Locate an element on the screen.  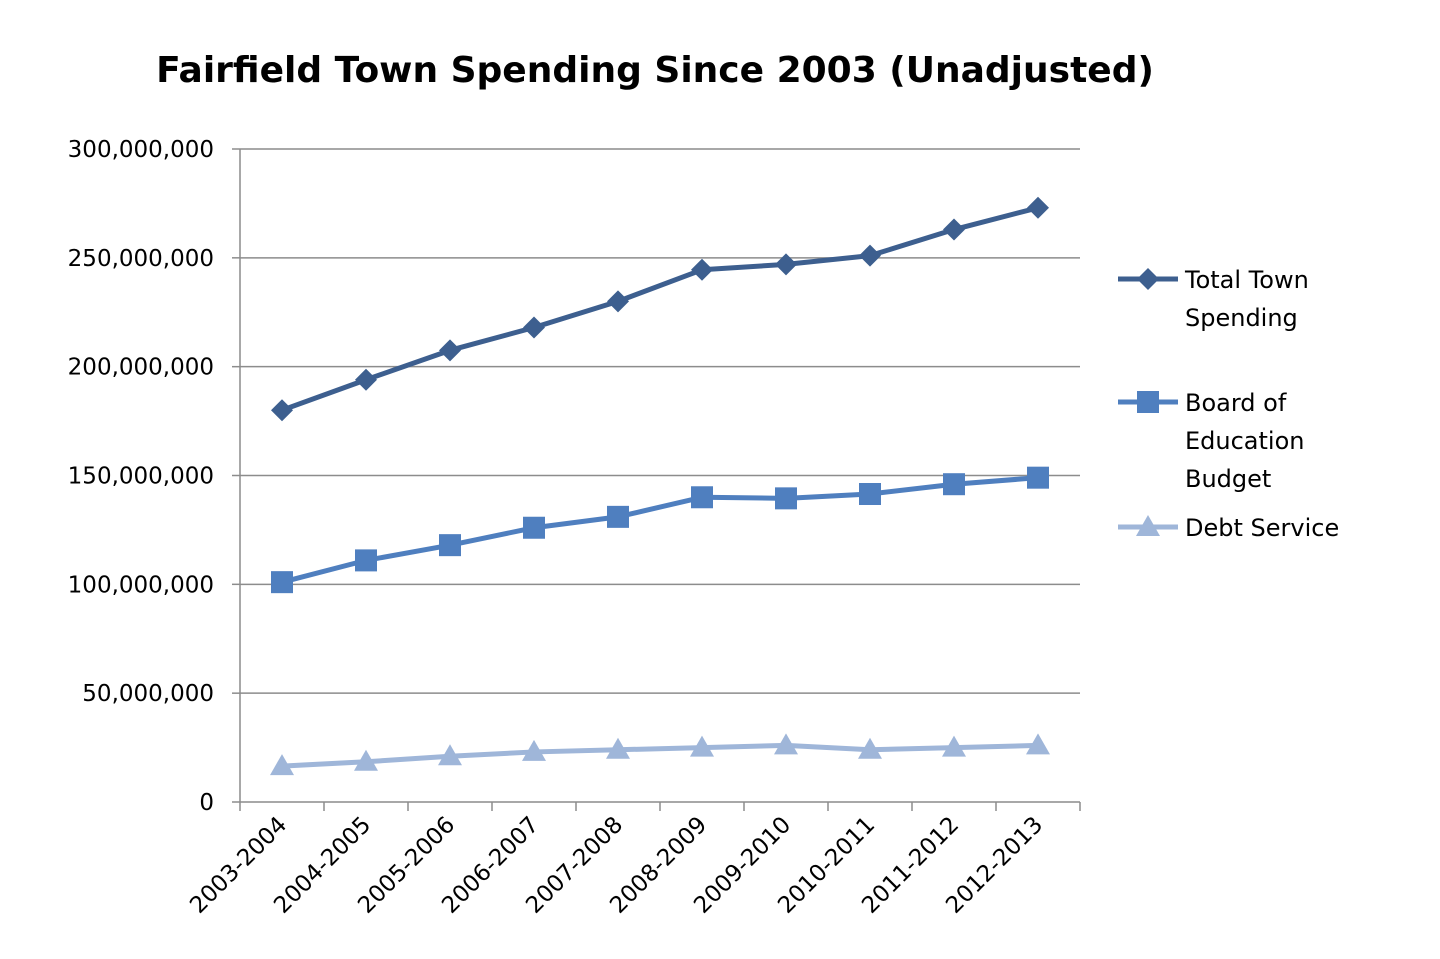
total-town-spending-line is located at coordinates (660, 309).